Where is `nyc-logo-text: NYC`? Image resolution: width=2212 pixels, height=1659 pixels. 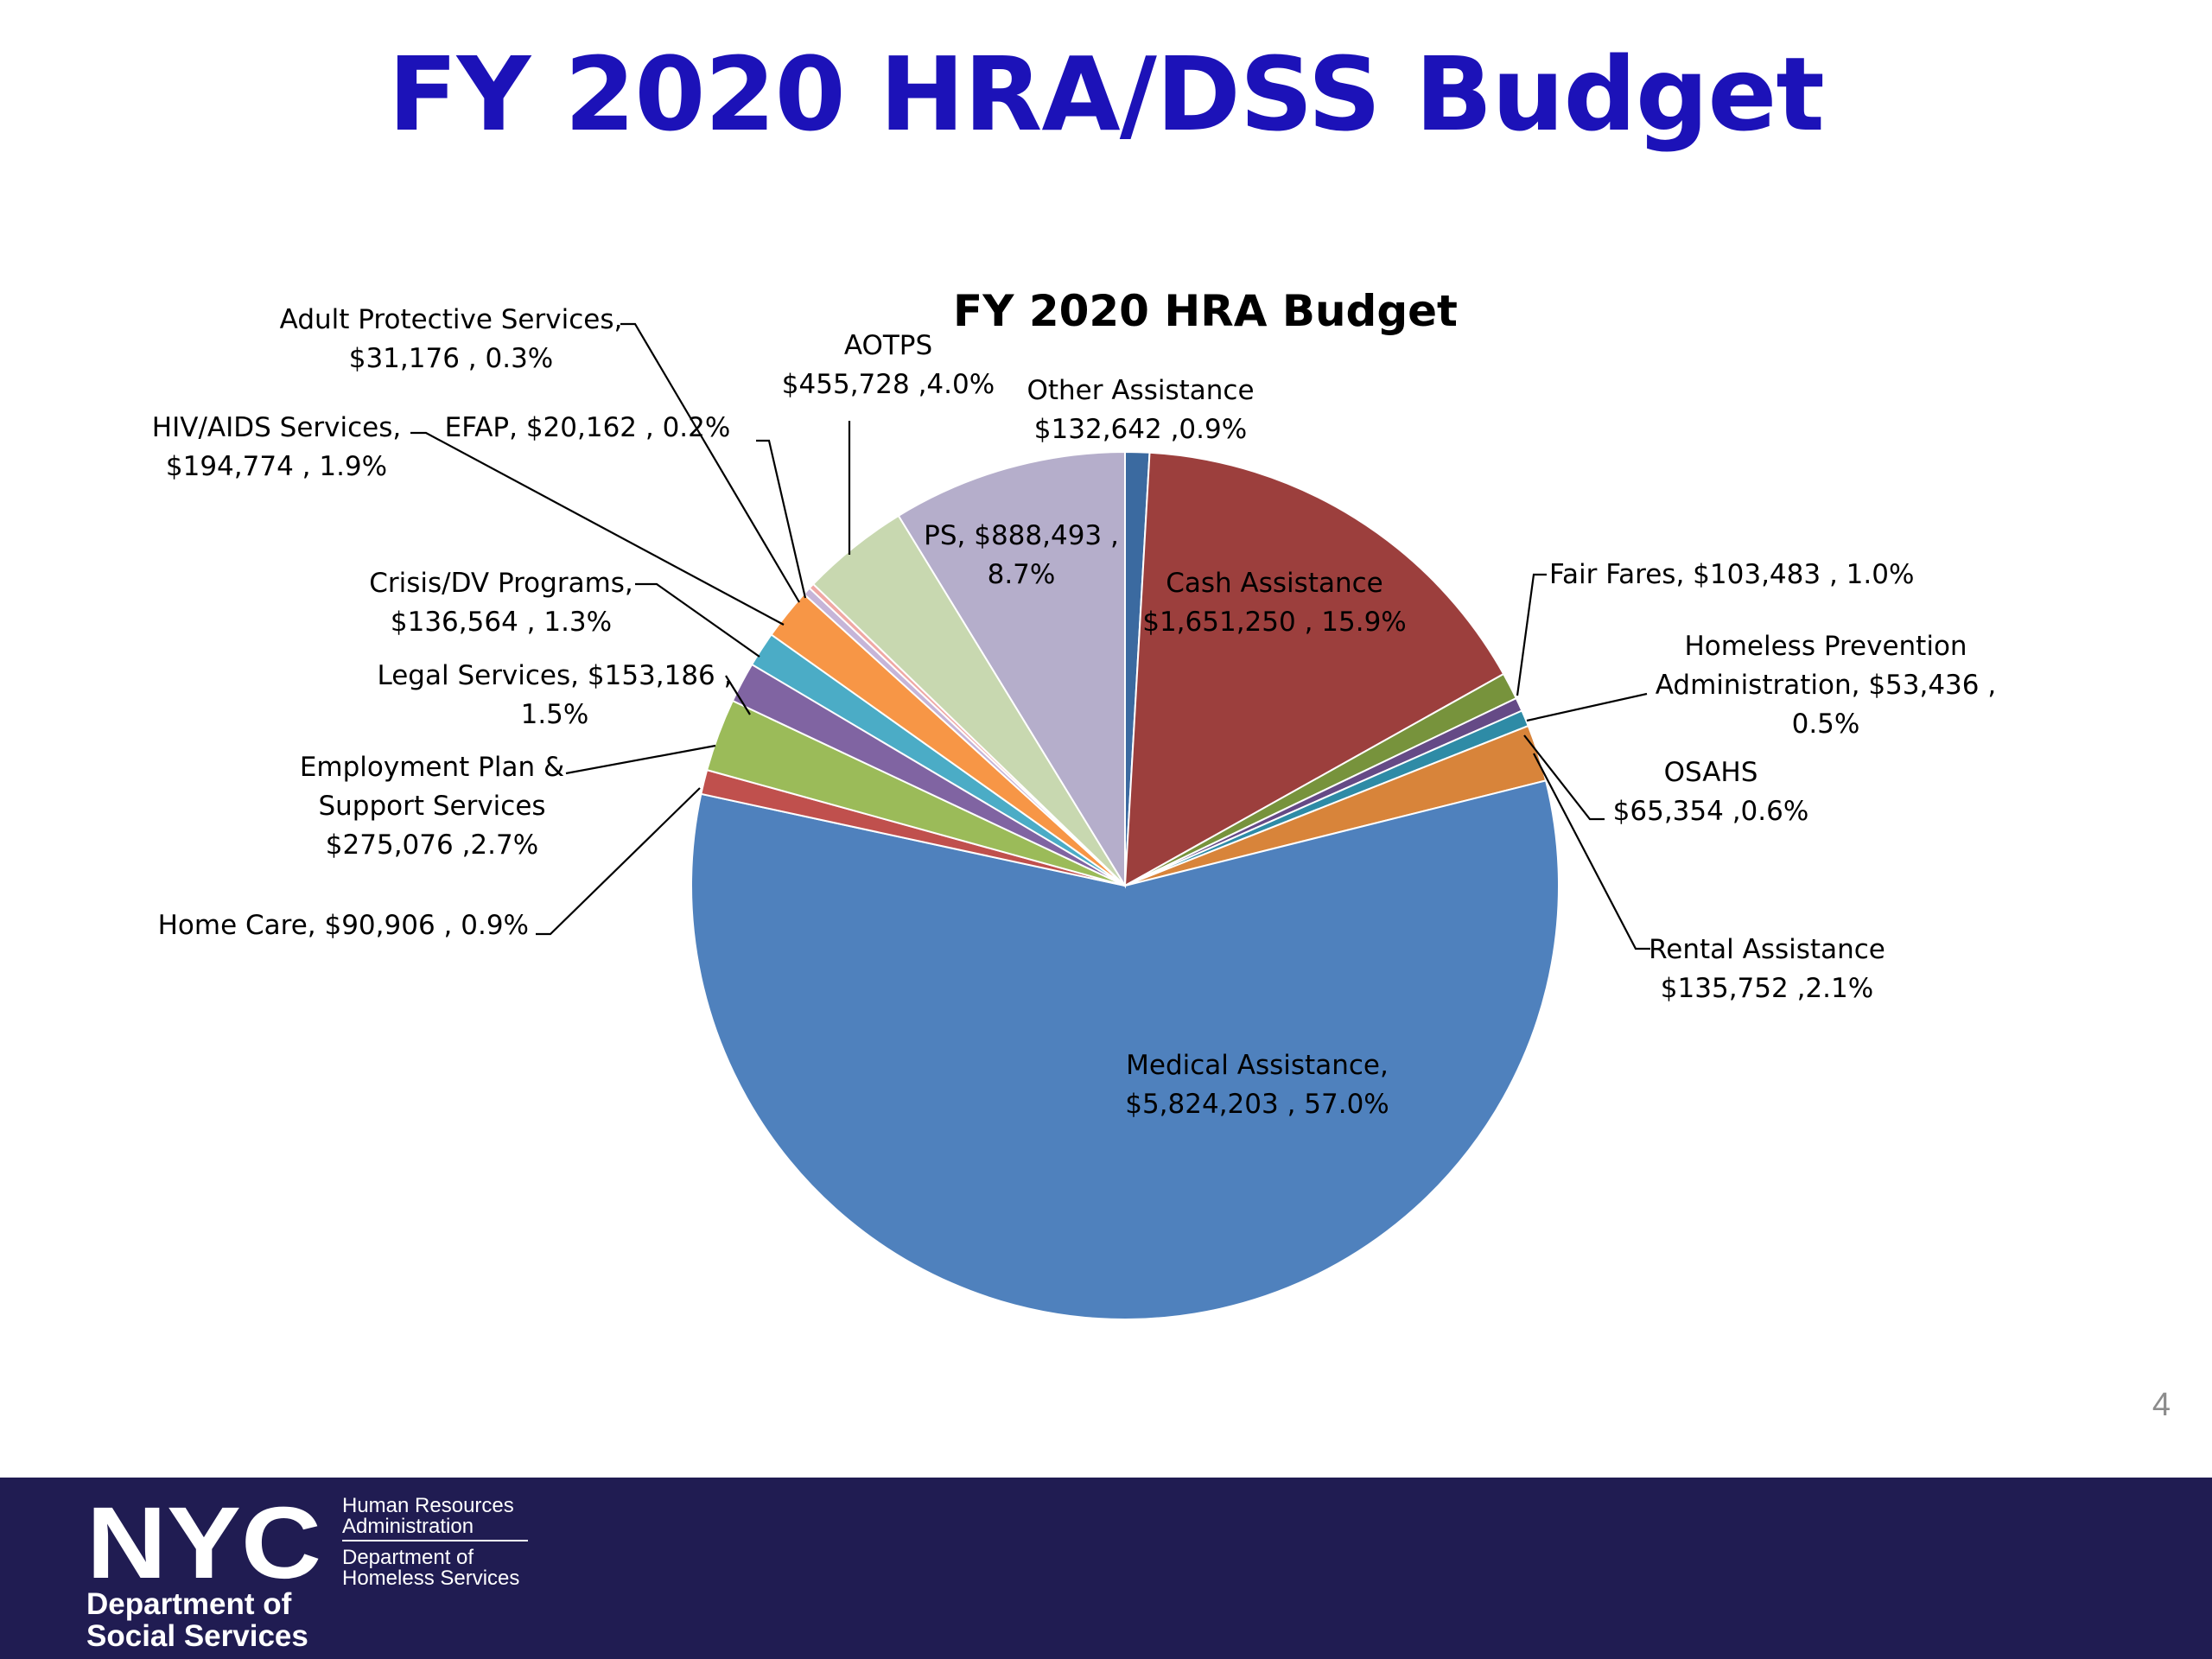 nyc-logo-text: NYC is located at coordinates (203, 1543).